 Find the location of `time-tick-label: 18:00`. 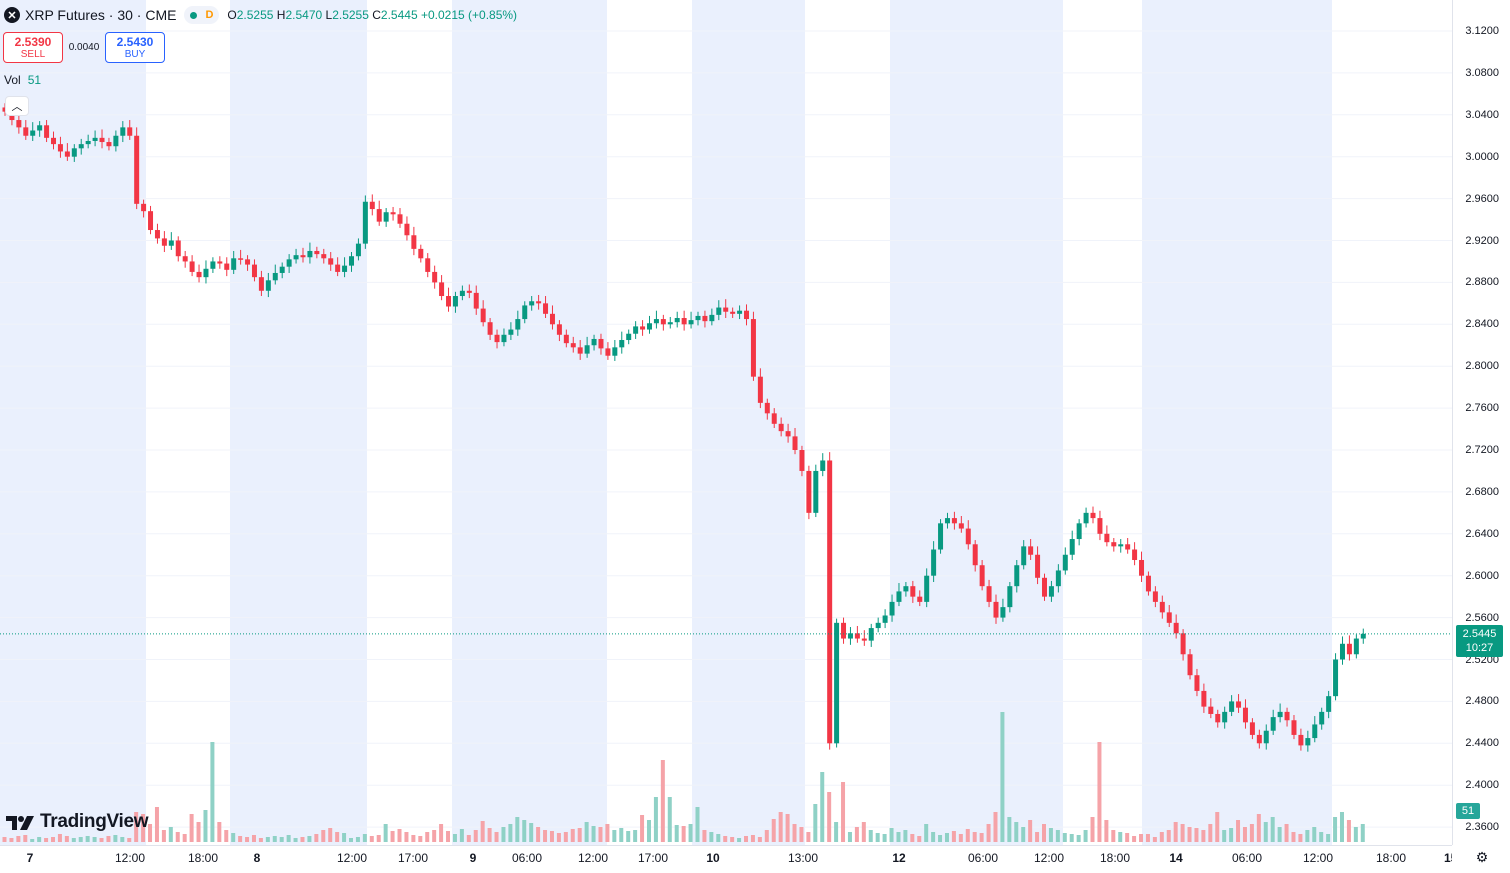

time-tick-label: 18:00 is located at coordinates (1115, 858).